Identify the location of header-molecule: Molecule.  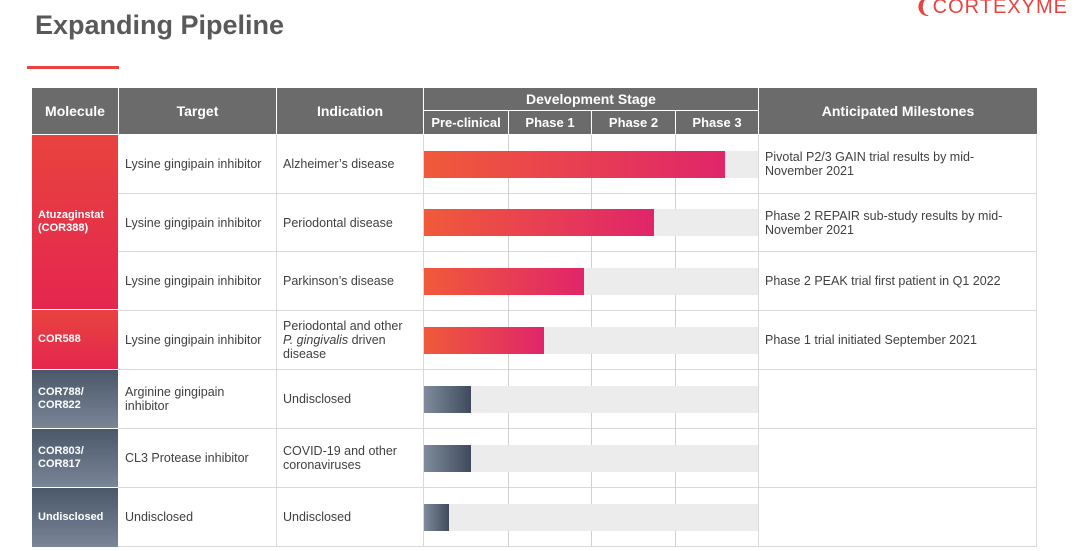
(75, 111).